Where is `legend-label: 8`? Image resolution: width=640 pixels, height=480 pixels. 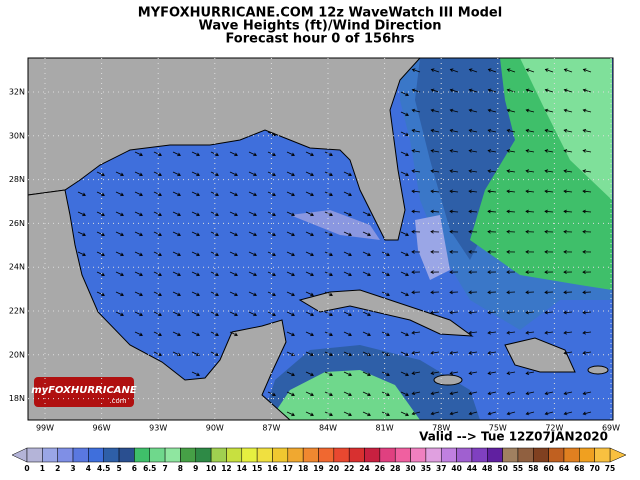 legend-label: 8 is located at coordinates (180, 468).